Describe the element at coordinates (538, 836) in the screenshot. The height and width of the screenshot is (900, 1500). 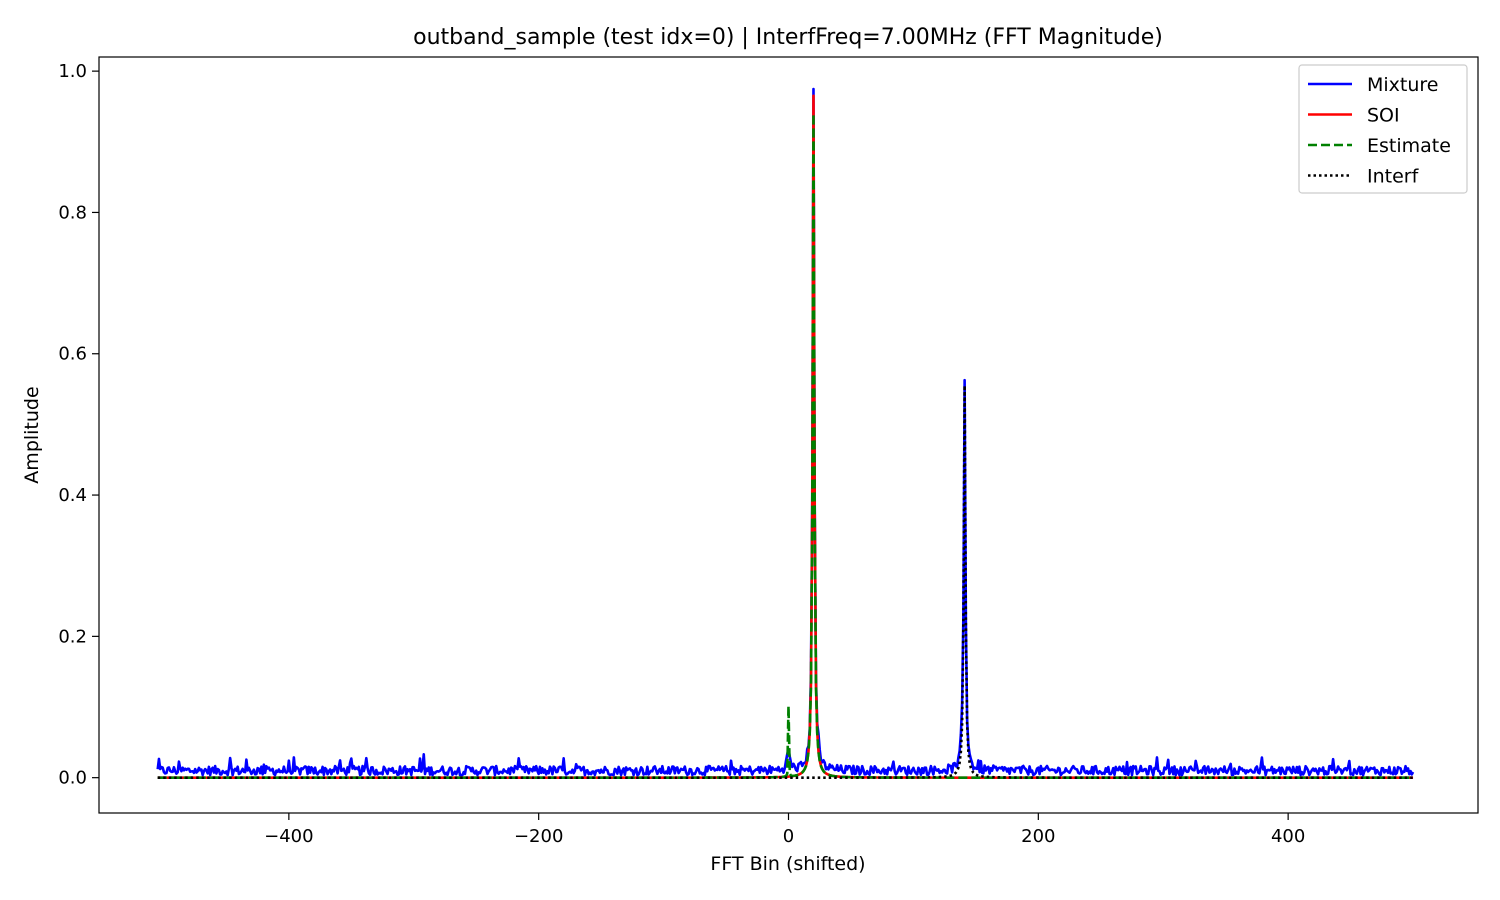
I see `x-tick-label: −200` at that location.